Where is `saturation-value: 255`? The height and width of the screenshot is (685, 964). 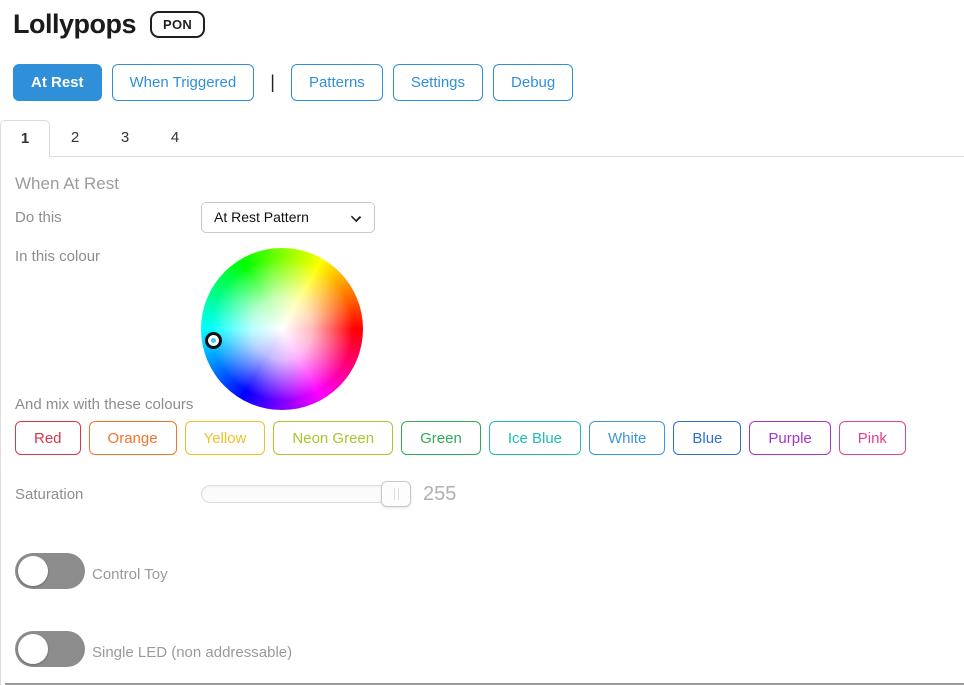
saturation-value: 255 is located at coordinates (440, 493).